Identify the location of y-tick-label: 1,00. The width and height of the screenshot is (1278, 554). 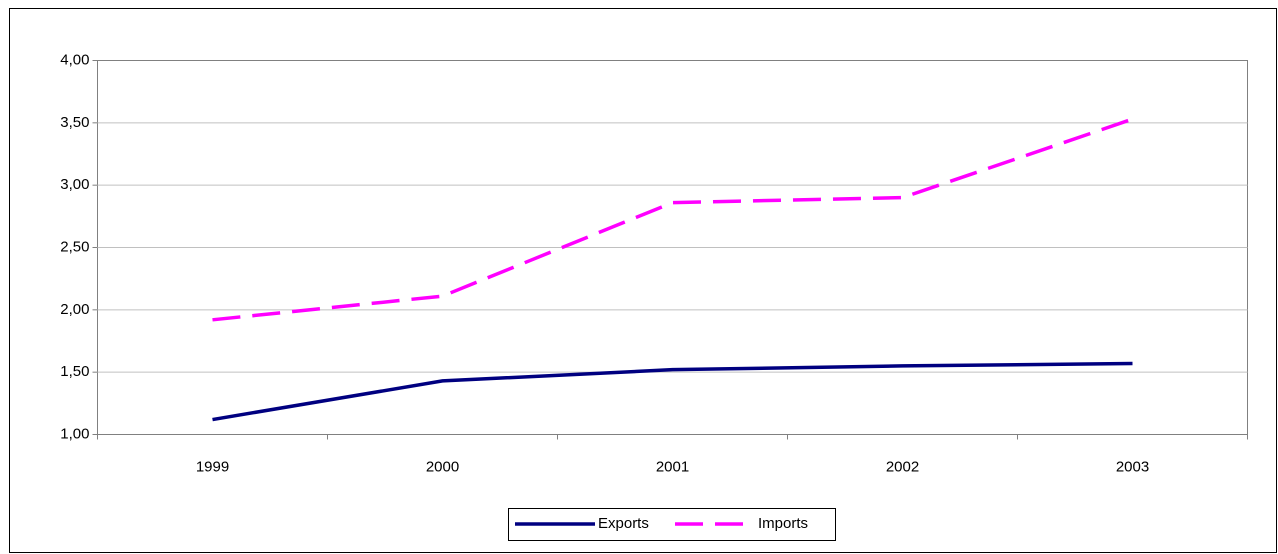
(74, 433).